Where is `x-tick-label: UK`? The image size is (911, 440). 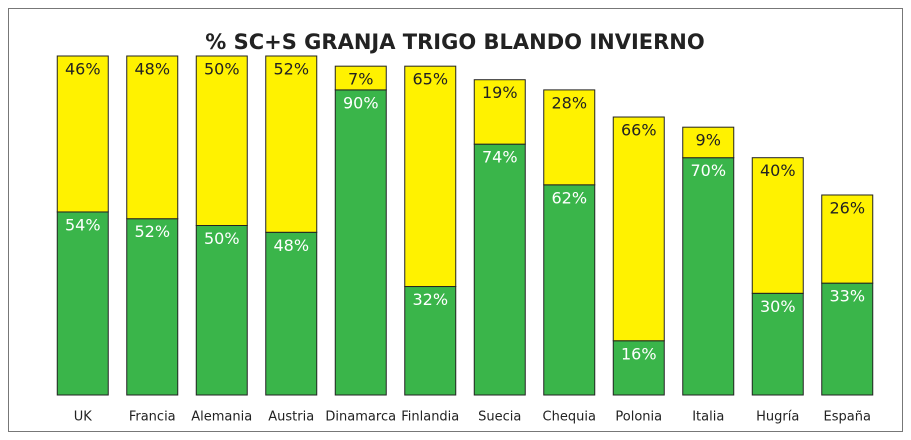 x-tick-label: UK is located at coordinates (83, 417).